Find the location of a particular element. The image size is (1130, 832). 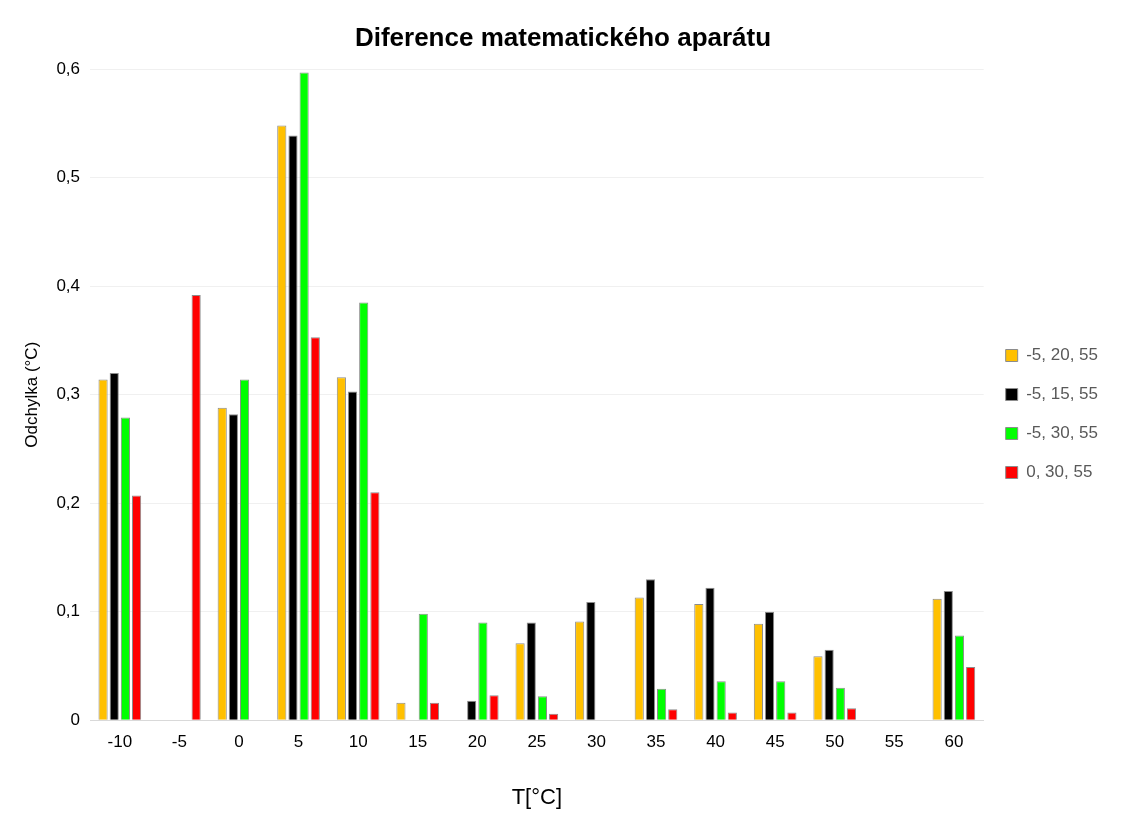

x-tick-label: 35 is located at coordinates (656, 742).